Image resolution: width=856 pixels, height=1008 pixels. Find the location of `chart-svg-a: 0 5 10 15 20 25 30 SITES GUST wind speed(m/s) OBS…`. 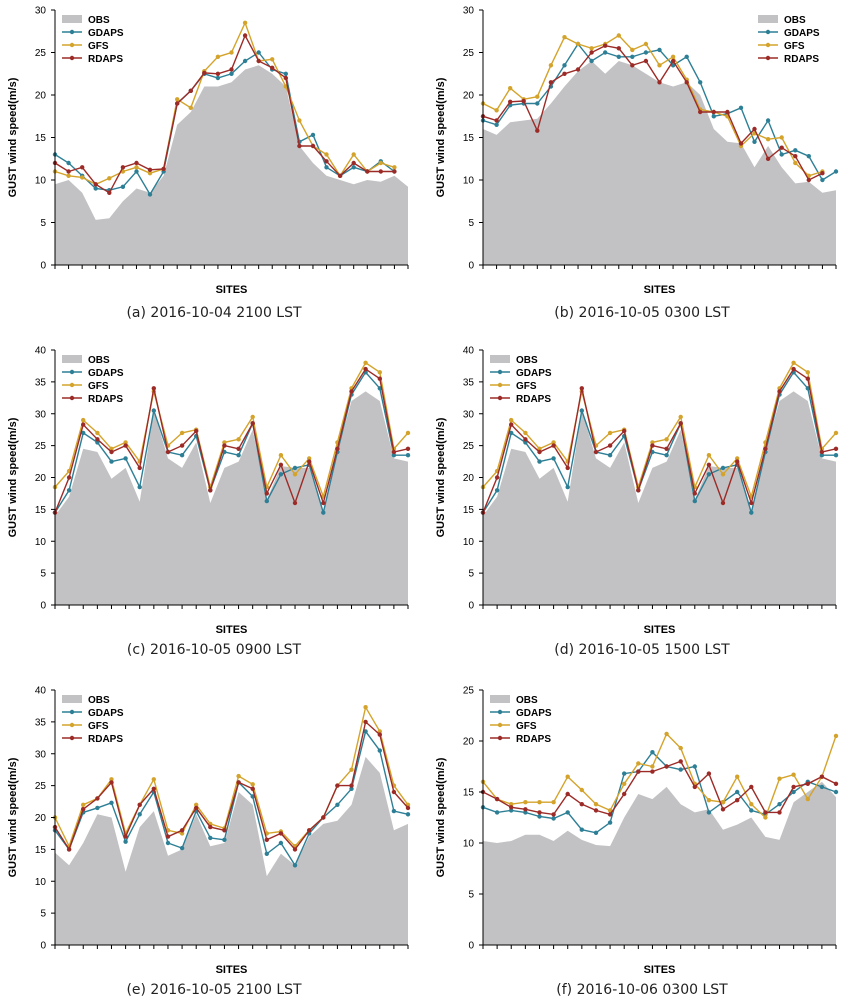

chart-svg-a: 0 5 10 15 20 25 30 SITES GUST wind speed(m/s) OBS… is located at coordinates (208, 151).